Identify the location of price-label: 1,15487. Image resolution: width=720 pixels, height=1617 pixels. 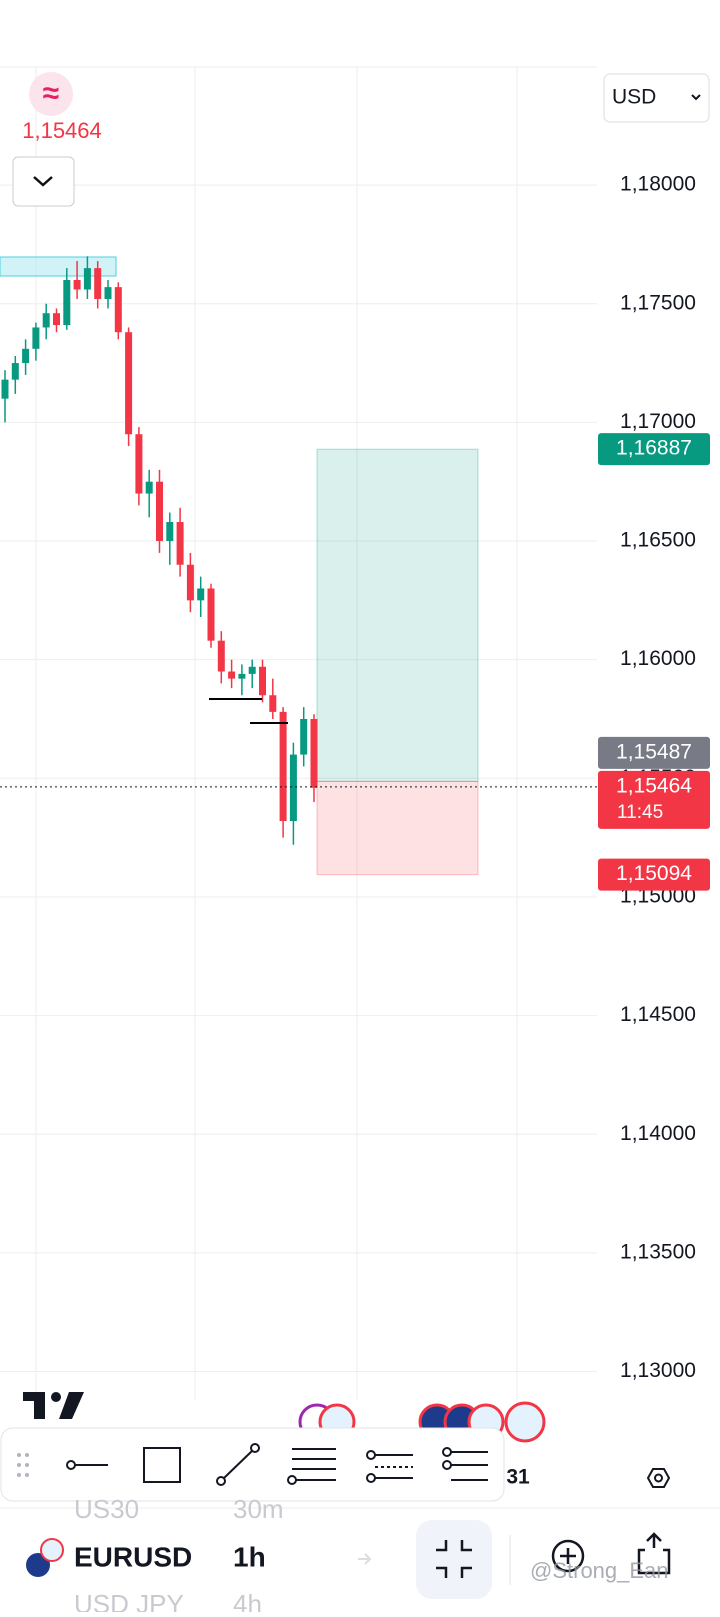
(654, 751).